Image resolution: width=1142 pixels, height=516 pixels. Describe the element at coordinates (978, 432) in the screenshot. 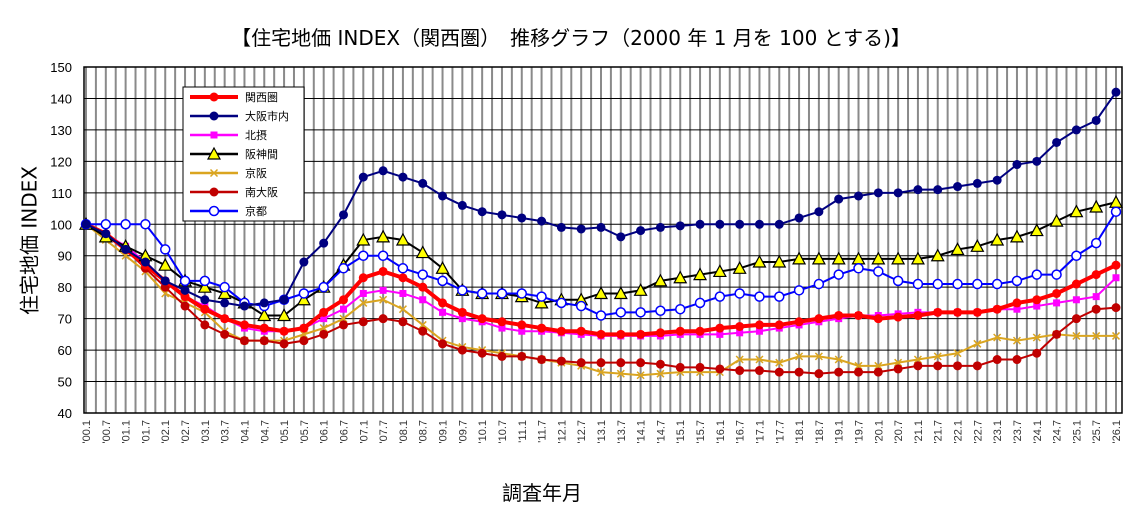

I see `x-tick-label: '22.7` at that location.